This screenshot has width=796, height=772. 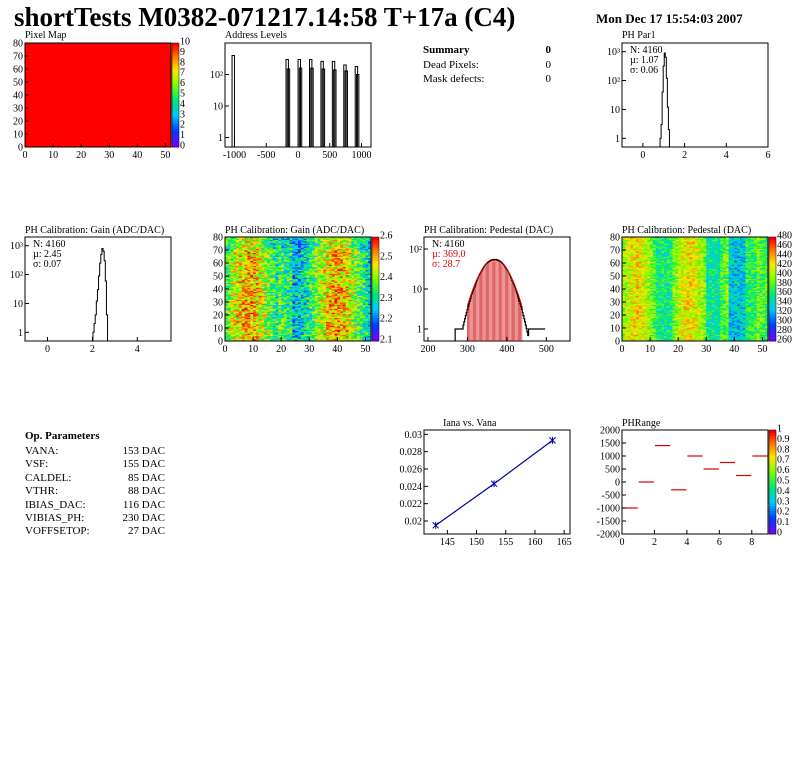 What do you see at coordinates (386, 256) in the screenshot?
I see `palette-label: 2.5` at bounding box center [386, 256].